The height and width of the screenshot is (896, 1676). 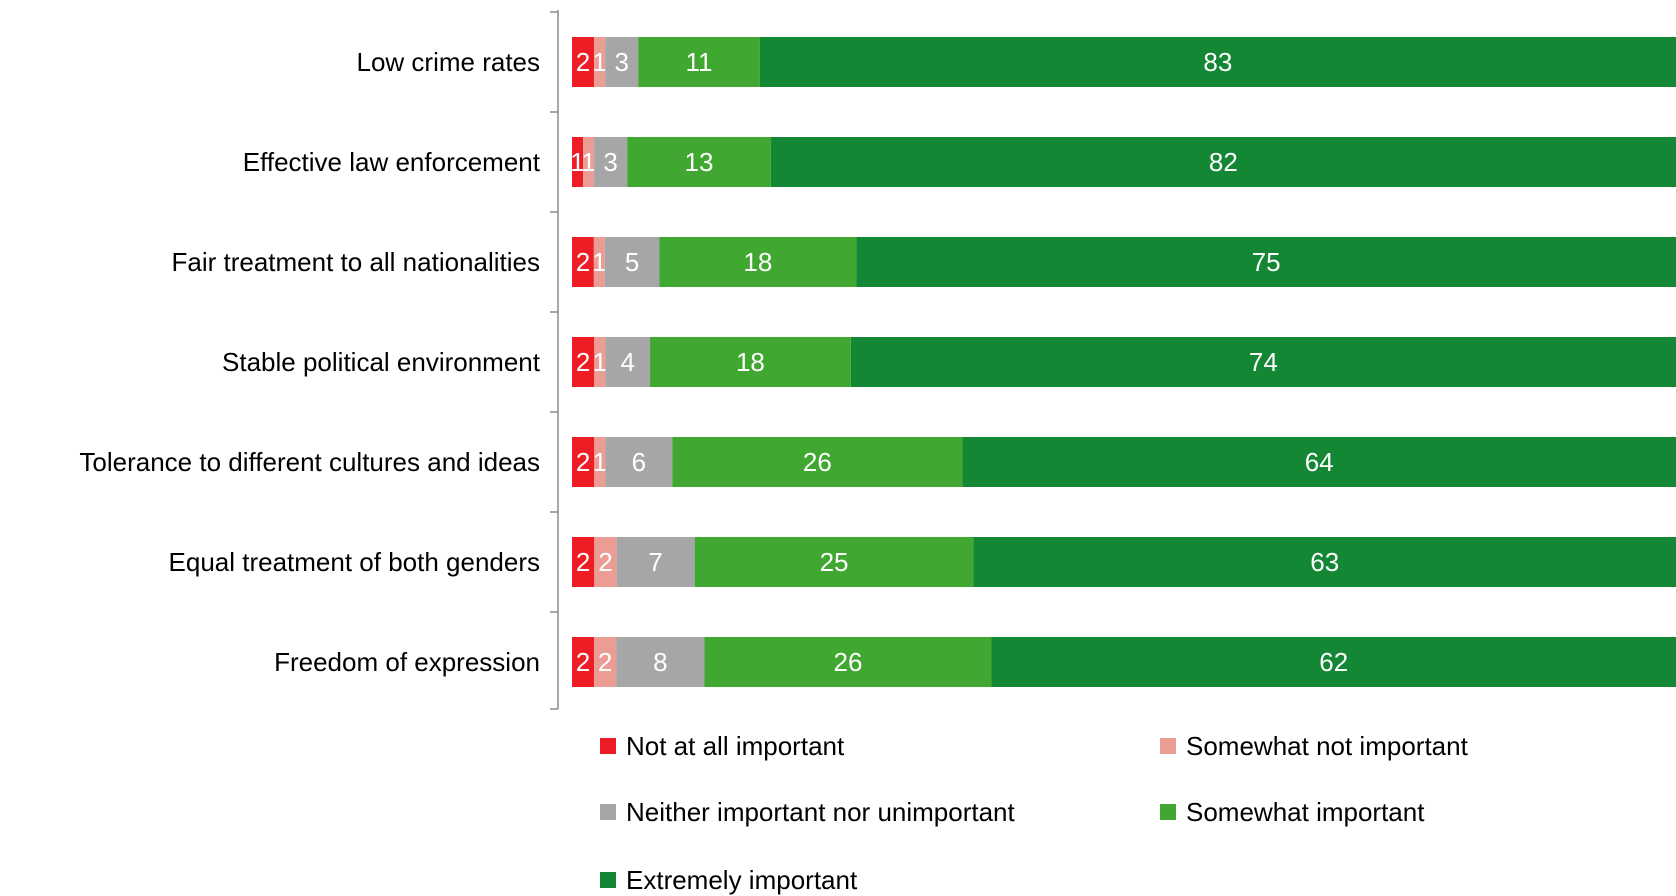 I want to click on data-label: 25, so click(x=834, y=562).